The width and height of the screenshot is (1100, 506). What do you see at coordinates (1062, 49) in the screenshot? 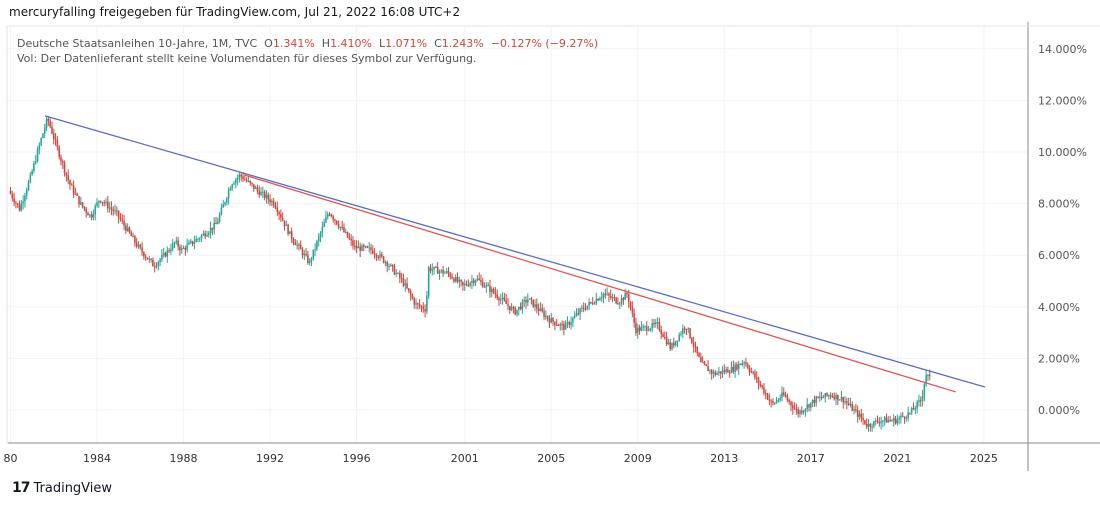
I see `y-tick-label: 14.000%` at bounding box center [1062, 49].